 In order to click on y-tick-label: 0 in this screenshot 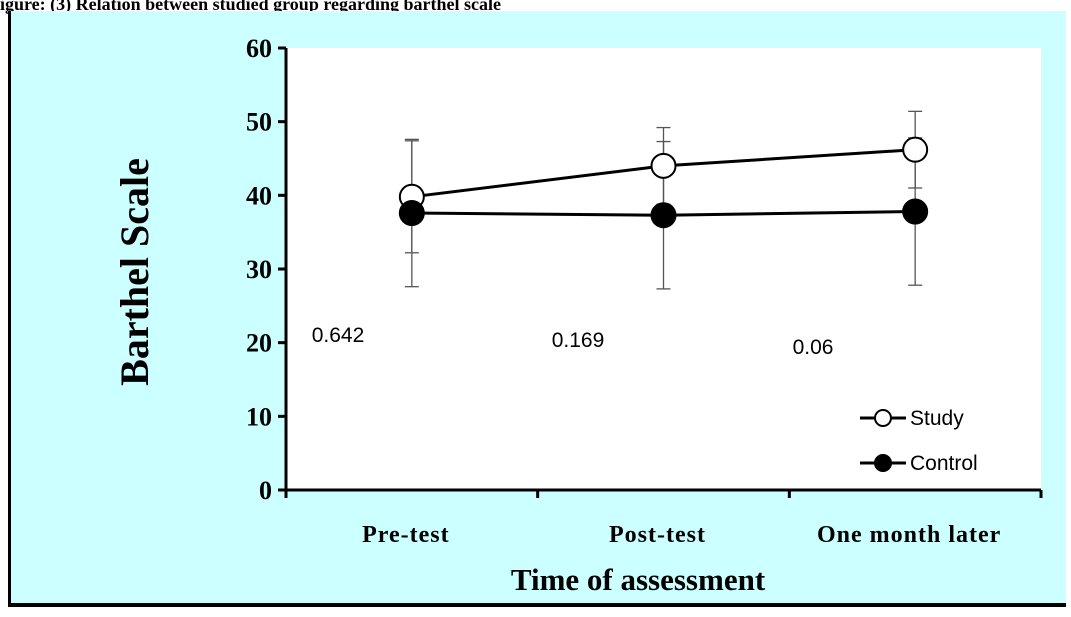, I will do `click(265, 490)`.